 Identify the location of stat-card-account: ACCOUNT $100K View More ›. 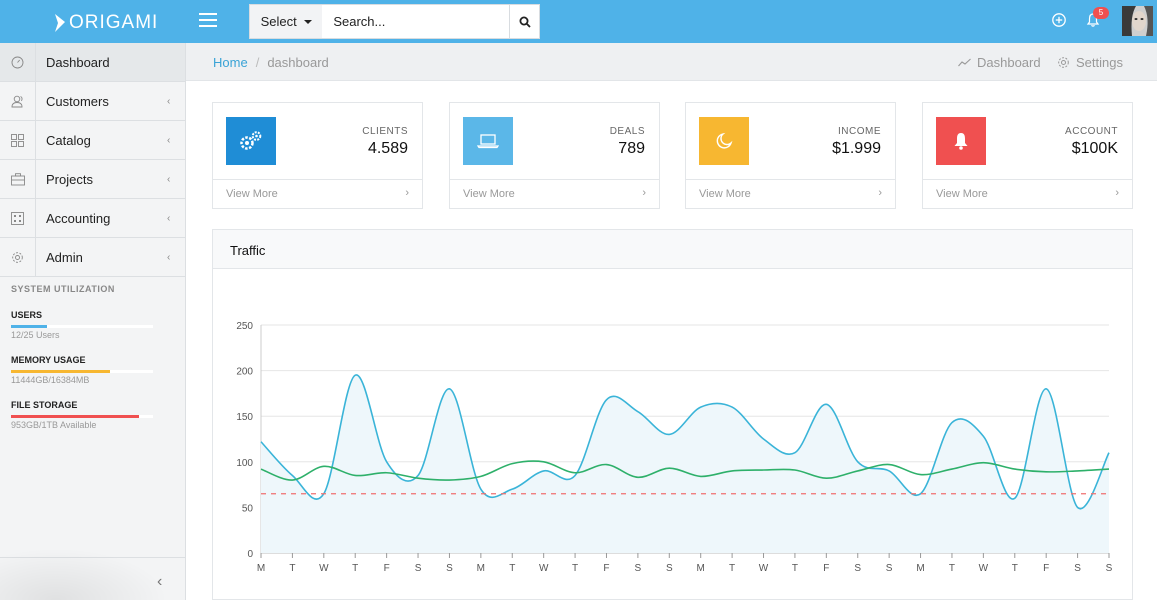
(1027, 155).